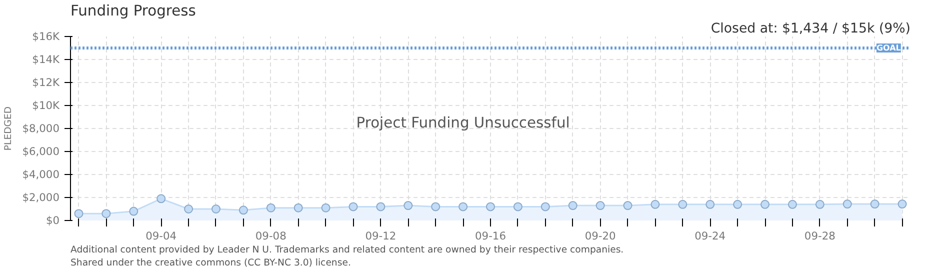 The height and width of the screenshot is (270, 940). What do you see at coordinates (380, 236) in the screenshot?
I see `x-tick-label: 09-12` at bounding box center [380, 236].